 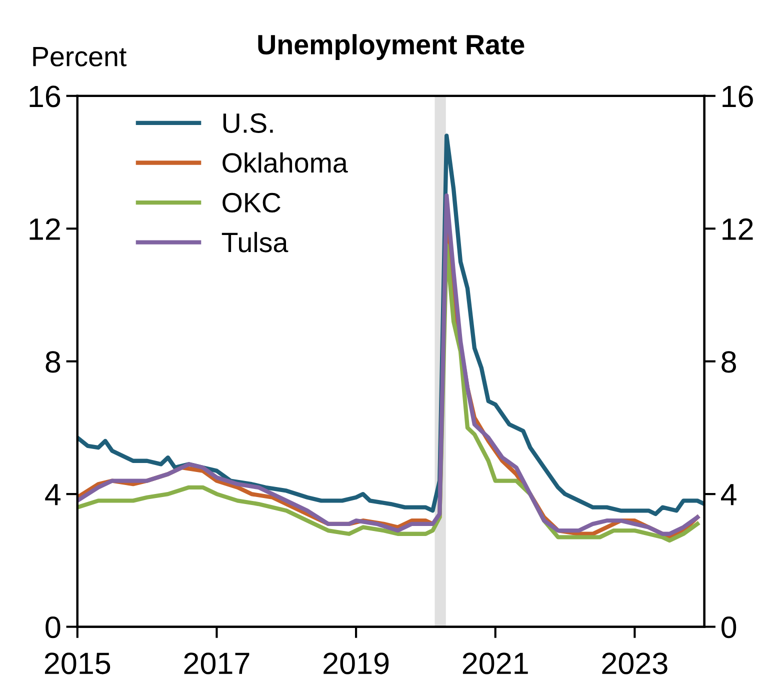 What do you see at coordinates (285, 162) in the screenshot?
I see `legend-label: Oklahoma` at bounding box center [285, 162].